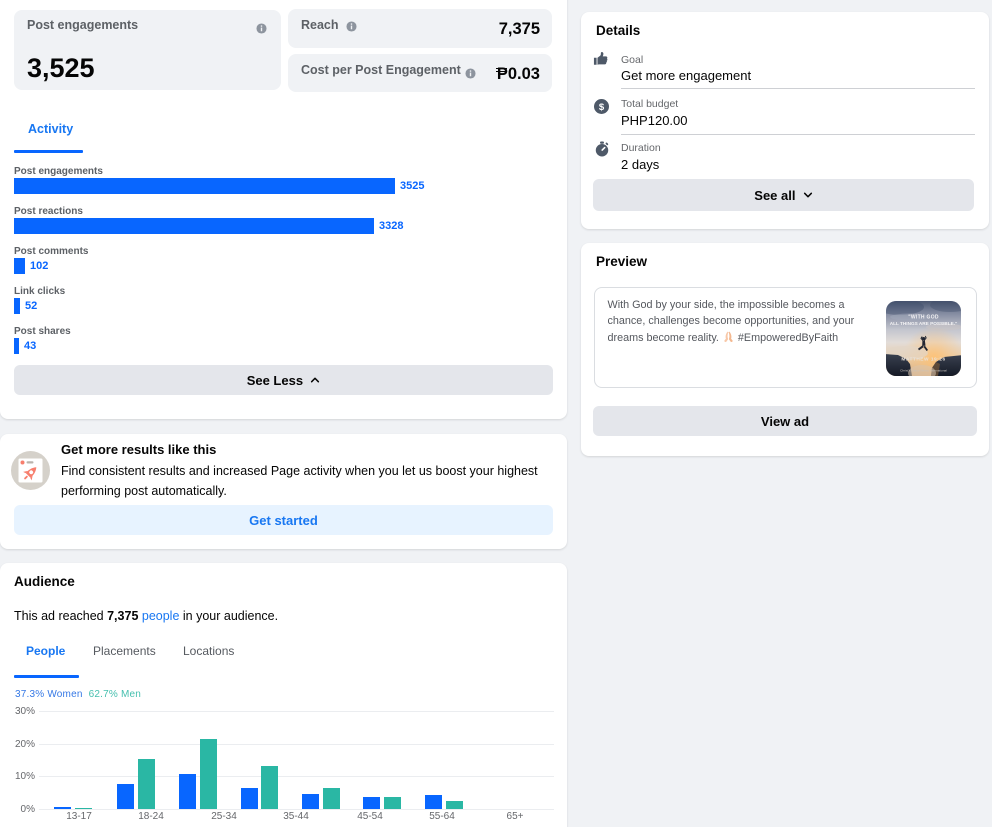 The width and height of the screenshot is (992, 827). What do you see at coordinates (924, 323) in the screenshot?
I see `svg-text: ALL THINGS ARE POSSIBLE."` at bounding box center [924, 323].